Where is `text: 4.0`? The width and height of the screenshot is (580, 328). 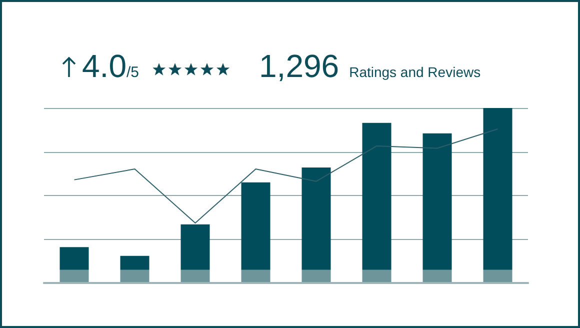
text: 4.0 is located at coordinates (104, 66).